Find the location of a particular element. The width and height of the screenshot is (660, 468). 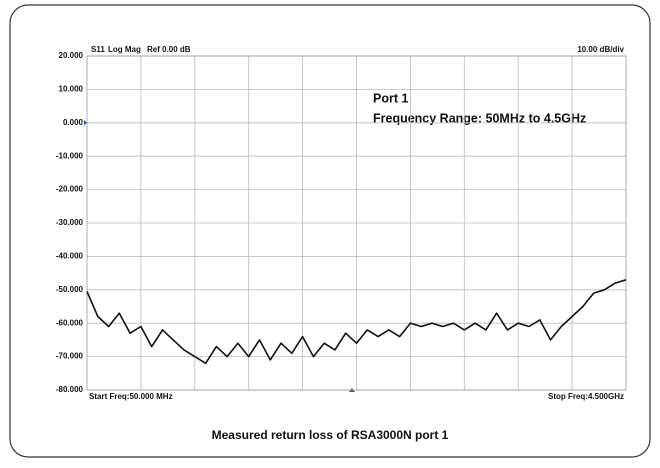

y-tick-label: 10.000 is located at coordinates (71, 89).